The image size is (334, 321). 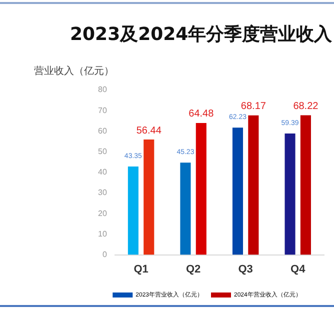 I want to click on x-tick-label: Q3, so click(x=245, y=269).